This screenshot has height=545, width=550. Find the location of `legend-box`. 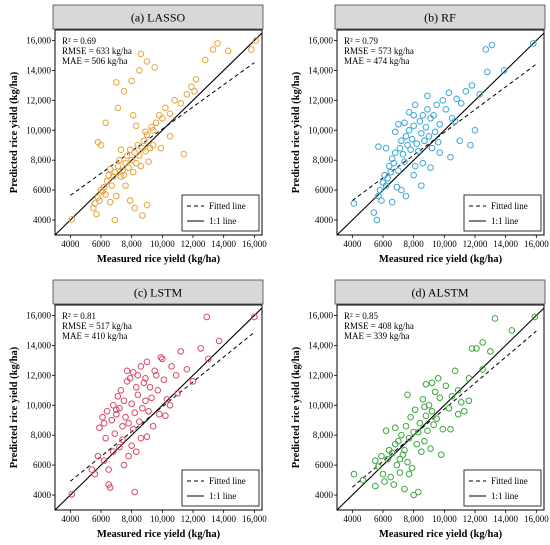

legend-box is located at coordinates (220, 488).